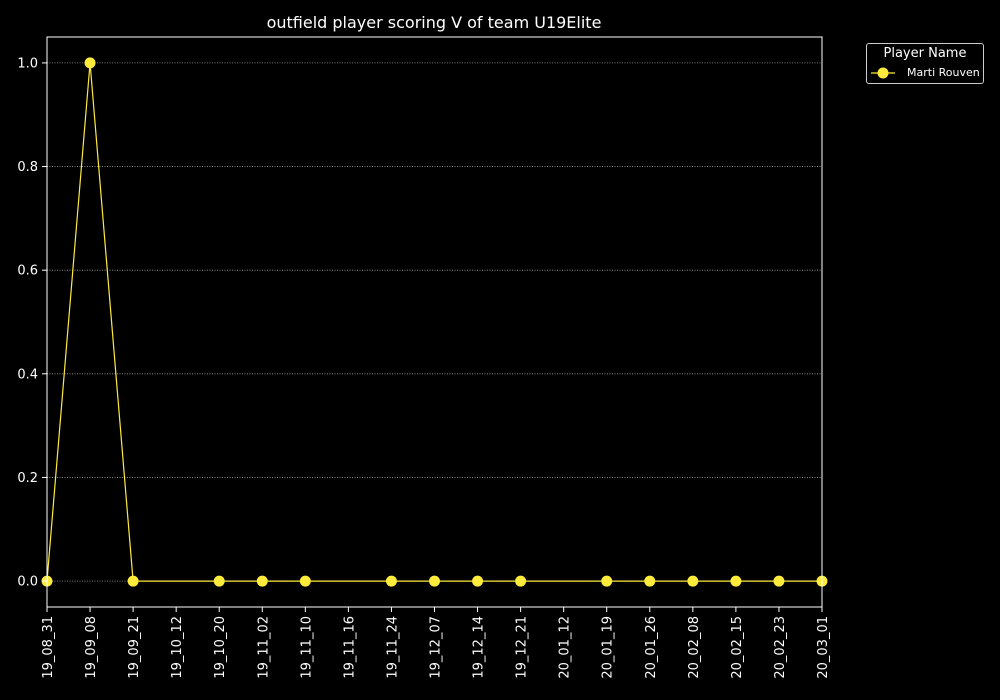 Image resolution: width=1000 pixels, height=700 pixels. What do you see at coordinates (392, 647) in the screenshot?
I see `x-tick-label: 19_11_24` at bounding box center [392, 647].